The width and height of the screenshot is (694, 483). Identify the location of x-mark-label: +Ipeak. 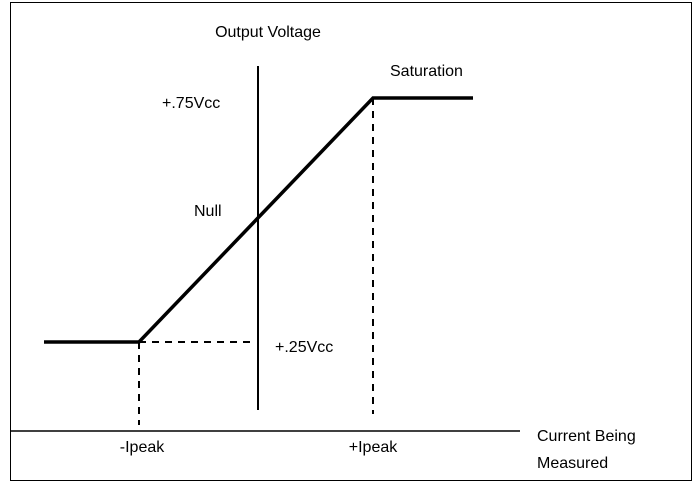
(373, 447).